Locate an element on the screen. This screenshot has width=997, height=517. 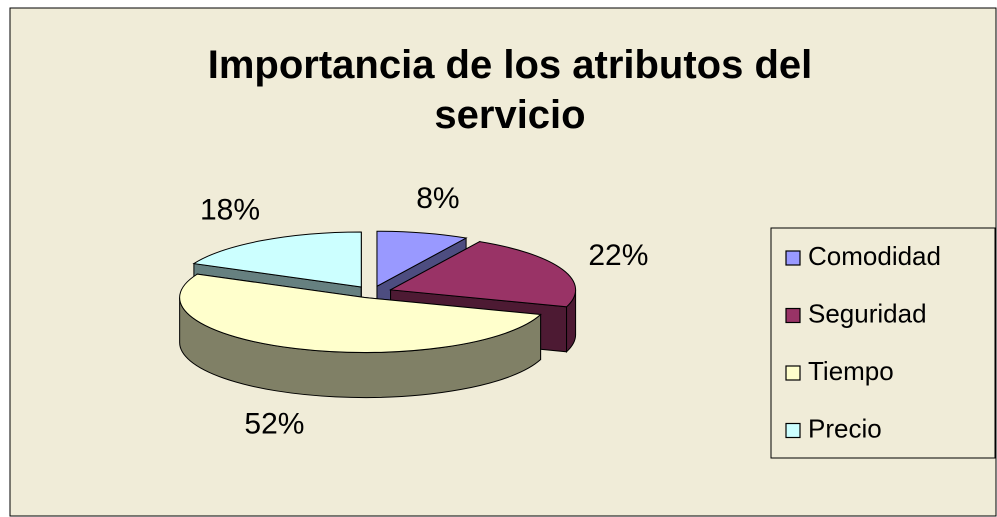
legend-label: Tiempo is located at coordinates (851, 371).